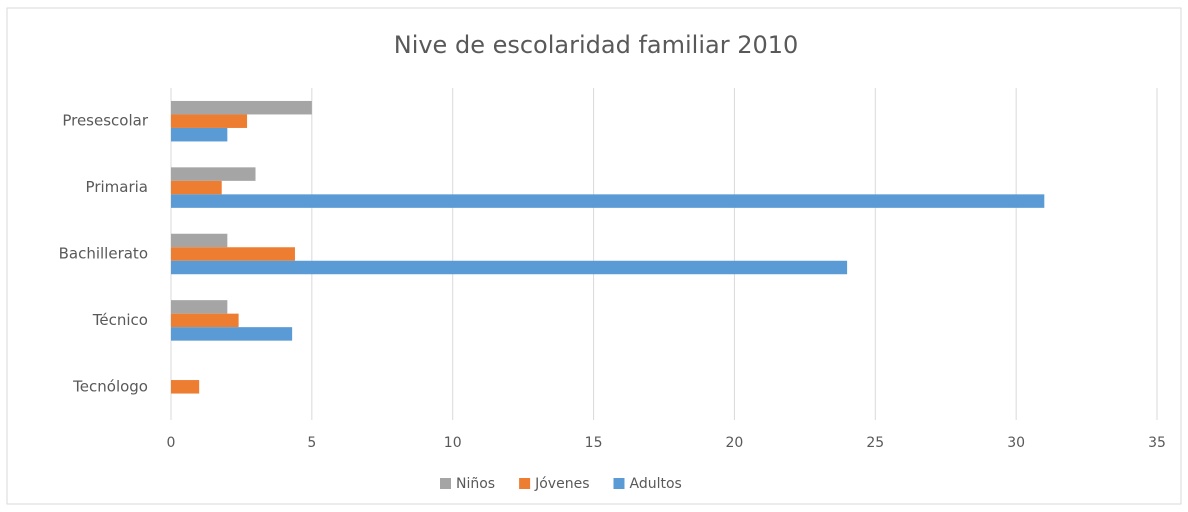  I want to click on x-tick-label: 10, so click(453, 443).